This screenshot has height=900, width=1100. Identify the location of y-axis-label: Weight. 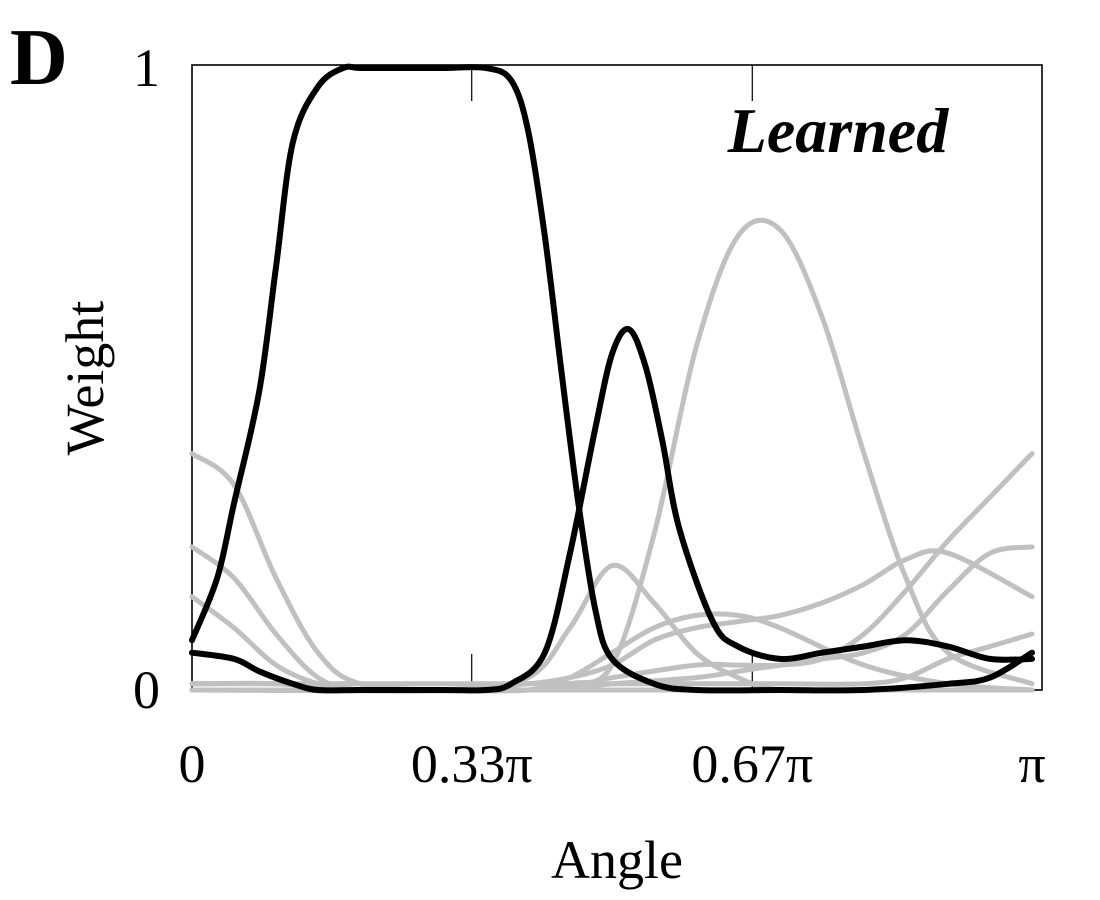
(85, 378).